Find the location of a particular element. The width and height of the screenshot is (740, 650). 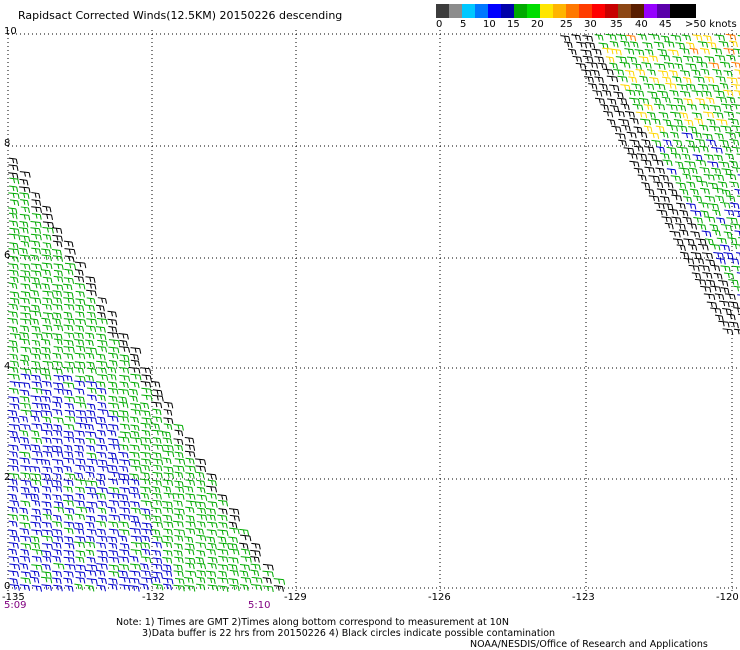

speed-color-legend is located at coordinates (566, 11).